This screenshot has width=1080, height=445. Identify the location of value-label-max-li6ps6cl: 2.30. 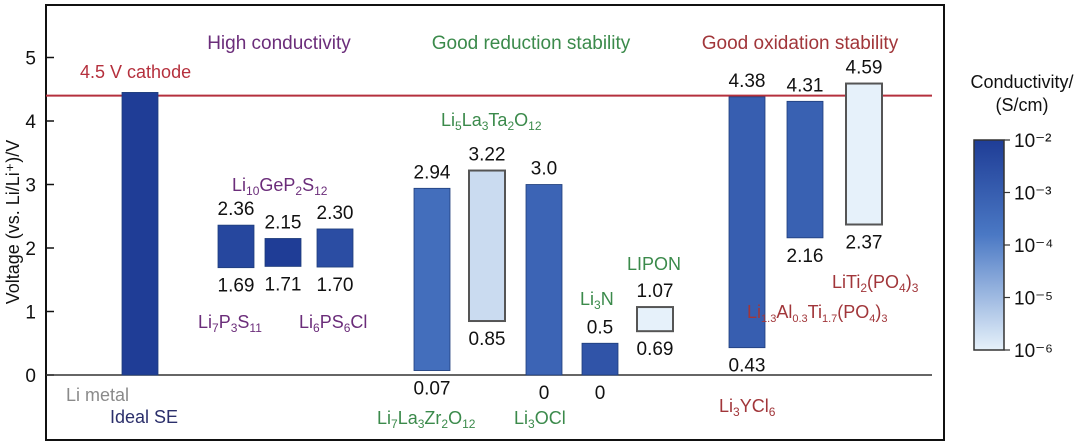
(335, 213).